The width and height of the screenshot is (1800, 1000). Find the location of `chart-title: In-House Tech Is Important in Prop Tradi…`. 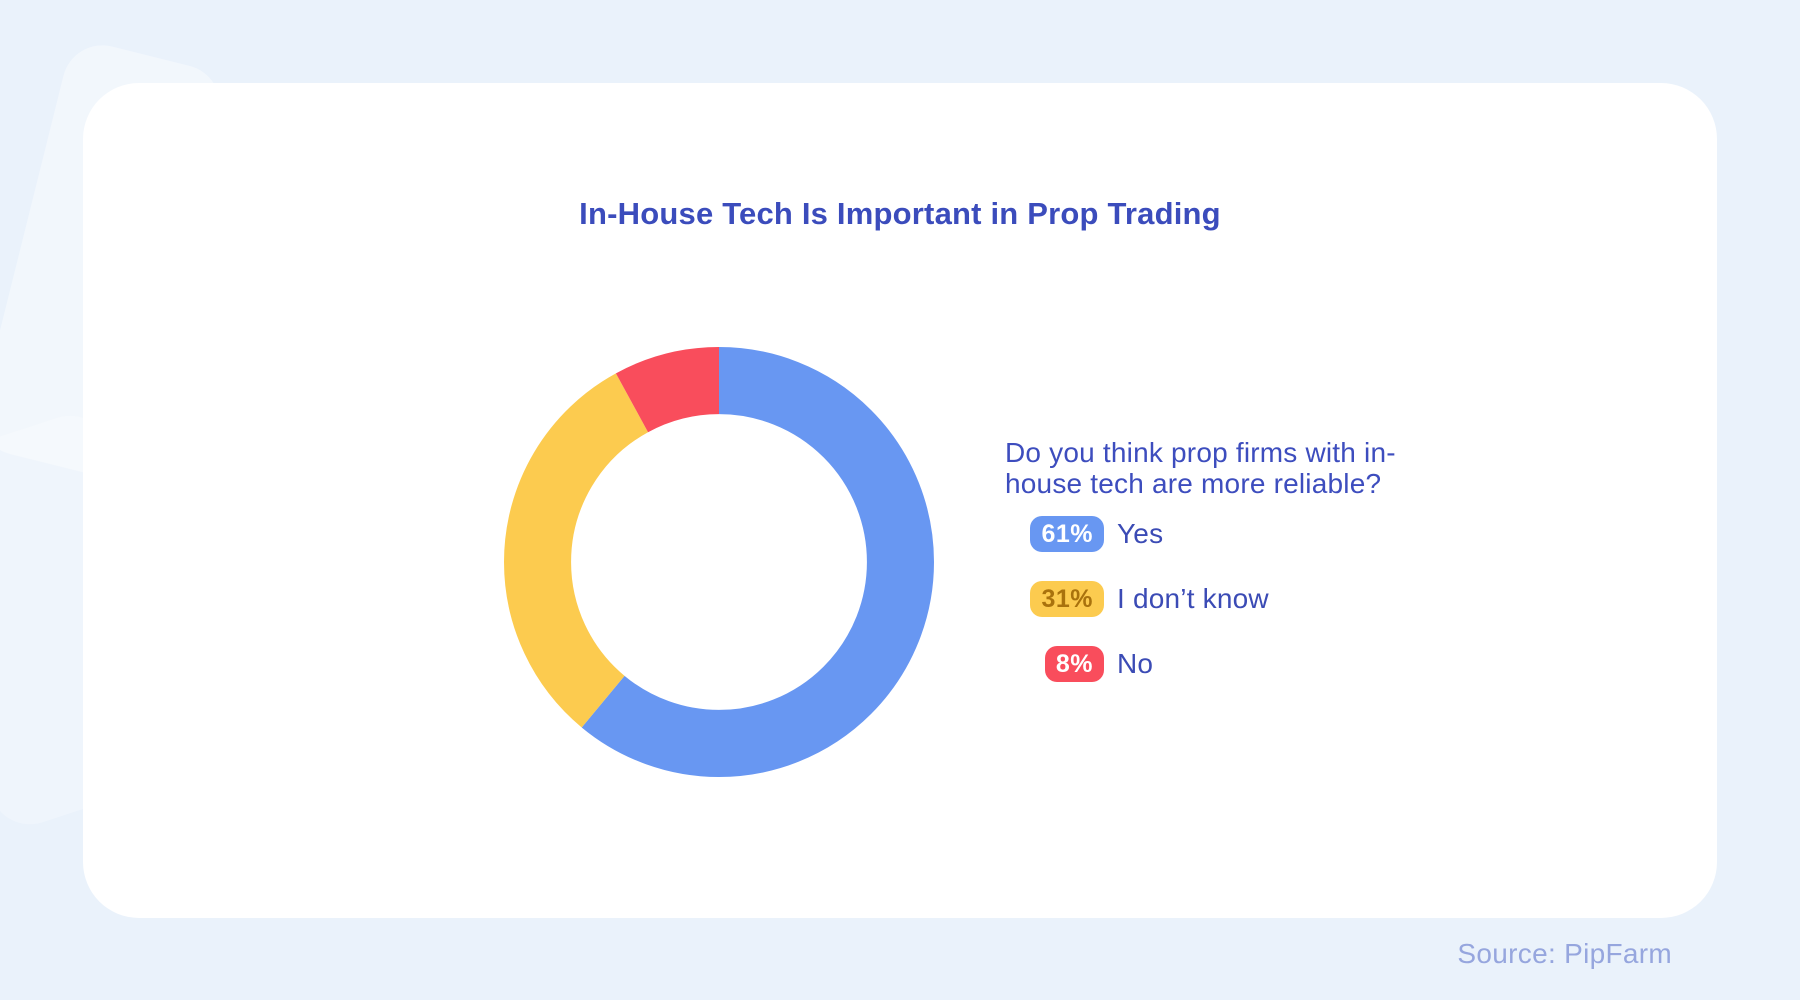

chart-title: In-House Tech Is Important in Prop Tradi… is located at coordinates (900, 213).